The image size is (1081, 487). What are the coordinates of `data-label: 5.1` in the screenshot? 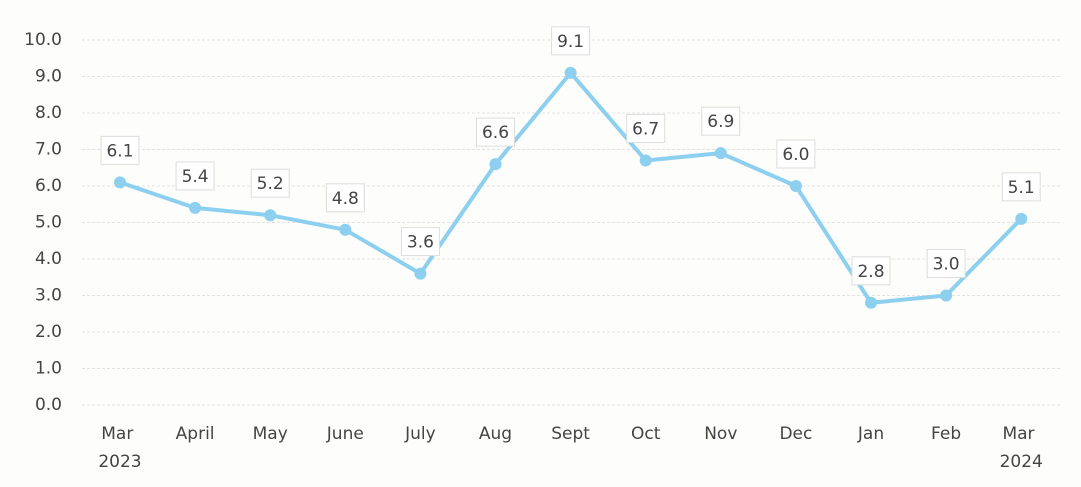 It's located at (1021, 187).